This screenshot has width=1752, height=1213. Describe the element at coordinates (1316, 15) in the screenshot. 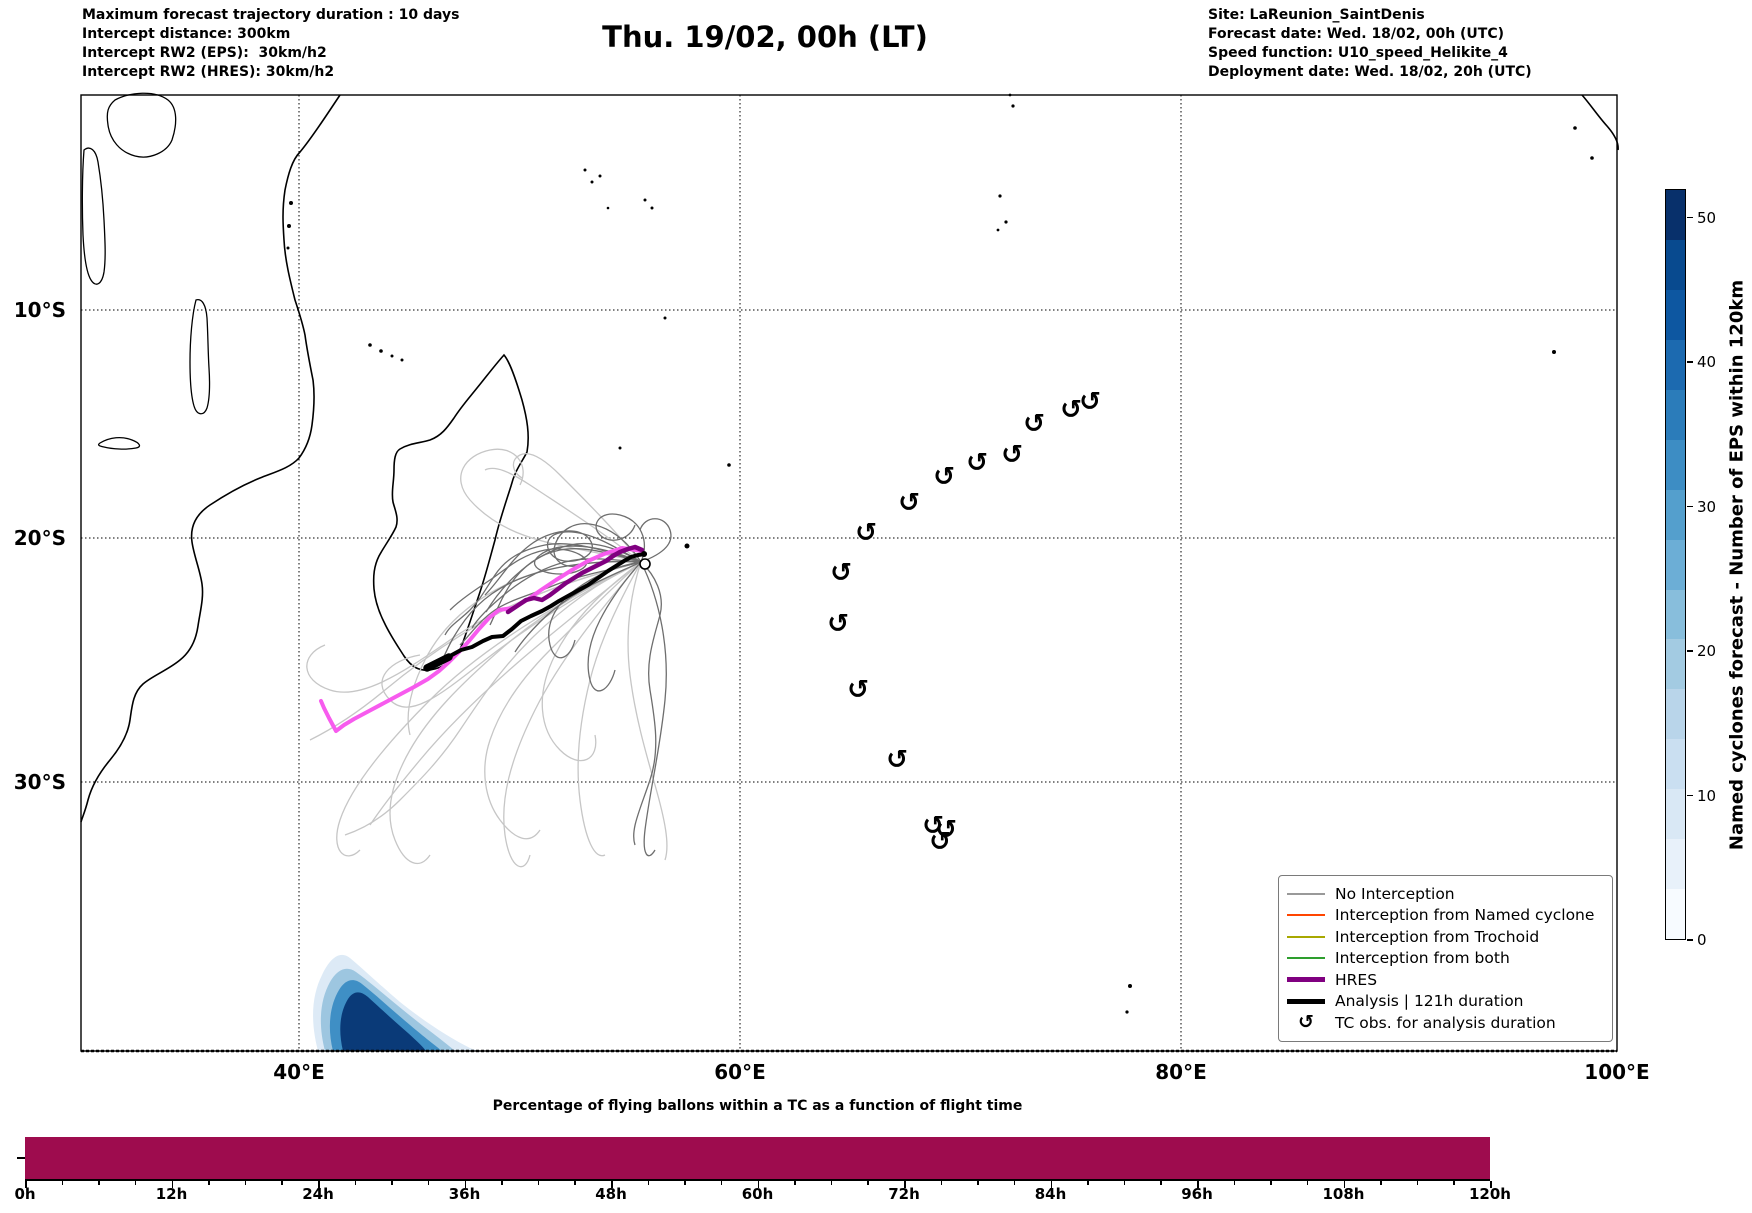

I see `site-text: Site: LaReunion_SaintDenis` at that location.